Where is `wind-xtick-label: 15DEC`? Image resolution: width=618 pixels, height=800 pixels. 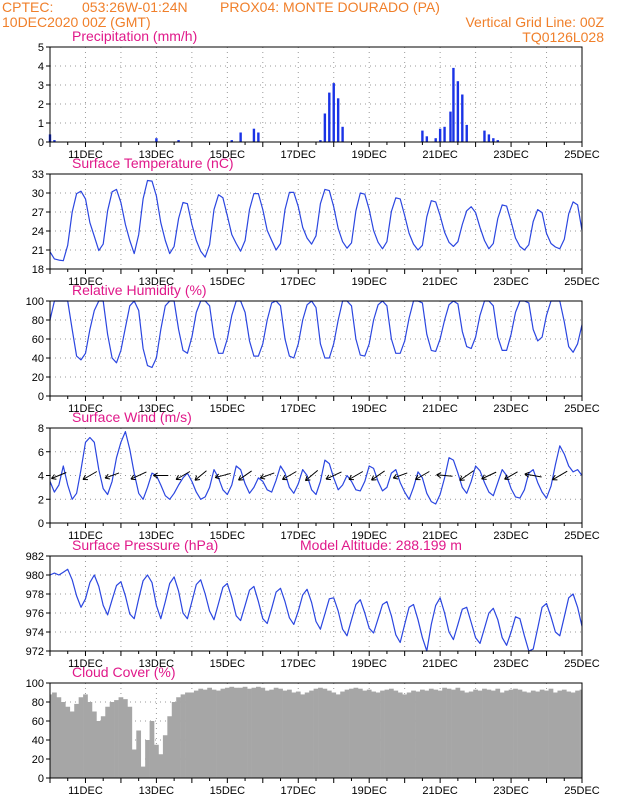 wind-xtick-label: 15DEC is located at coordinates (228, 536).